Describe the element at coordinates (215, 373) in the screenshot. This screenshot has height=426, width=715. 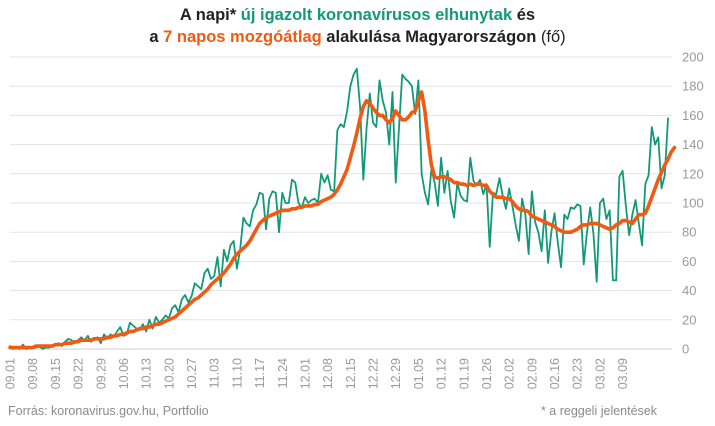
I see `x-tick-label: 11.03` at that location.